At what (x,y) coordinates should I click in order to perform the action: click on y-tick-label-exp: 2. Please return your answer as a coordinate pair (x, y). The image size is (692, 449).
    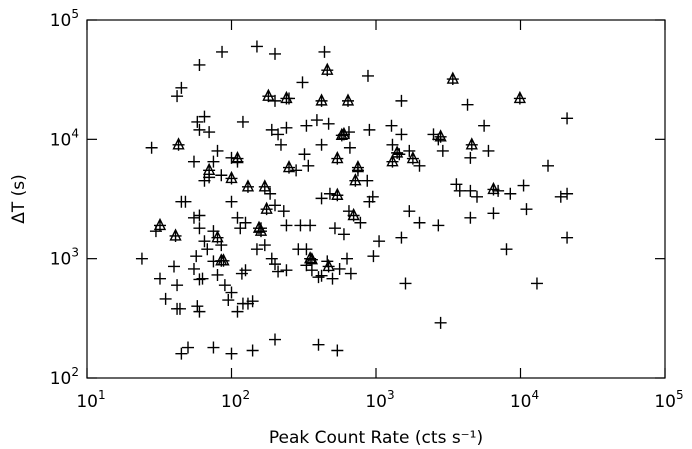
    Looking at the image, I should click on (75, 372).